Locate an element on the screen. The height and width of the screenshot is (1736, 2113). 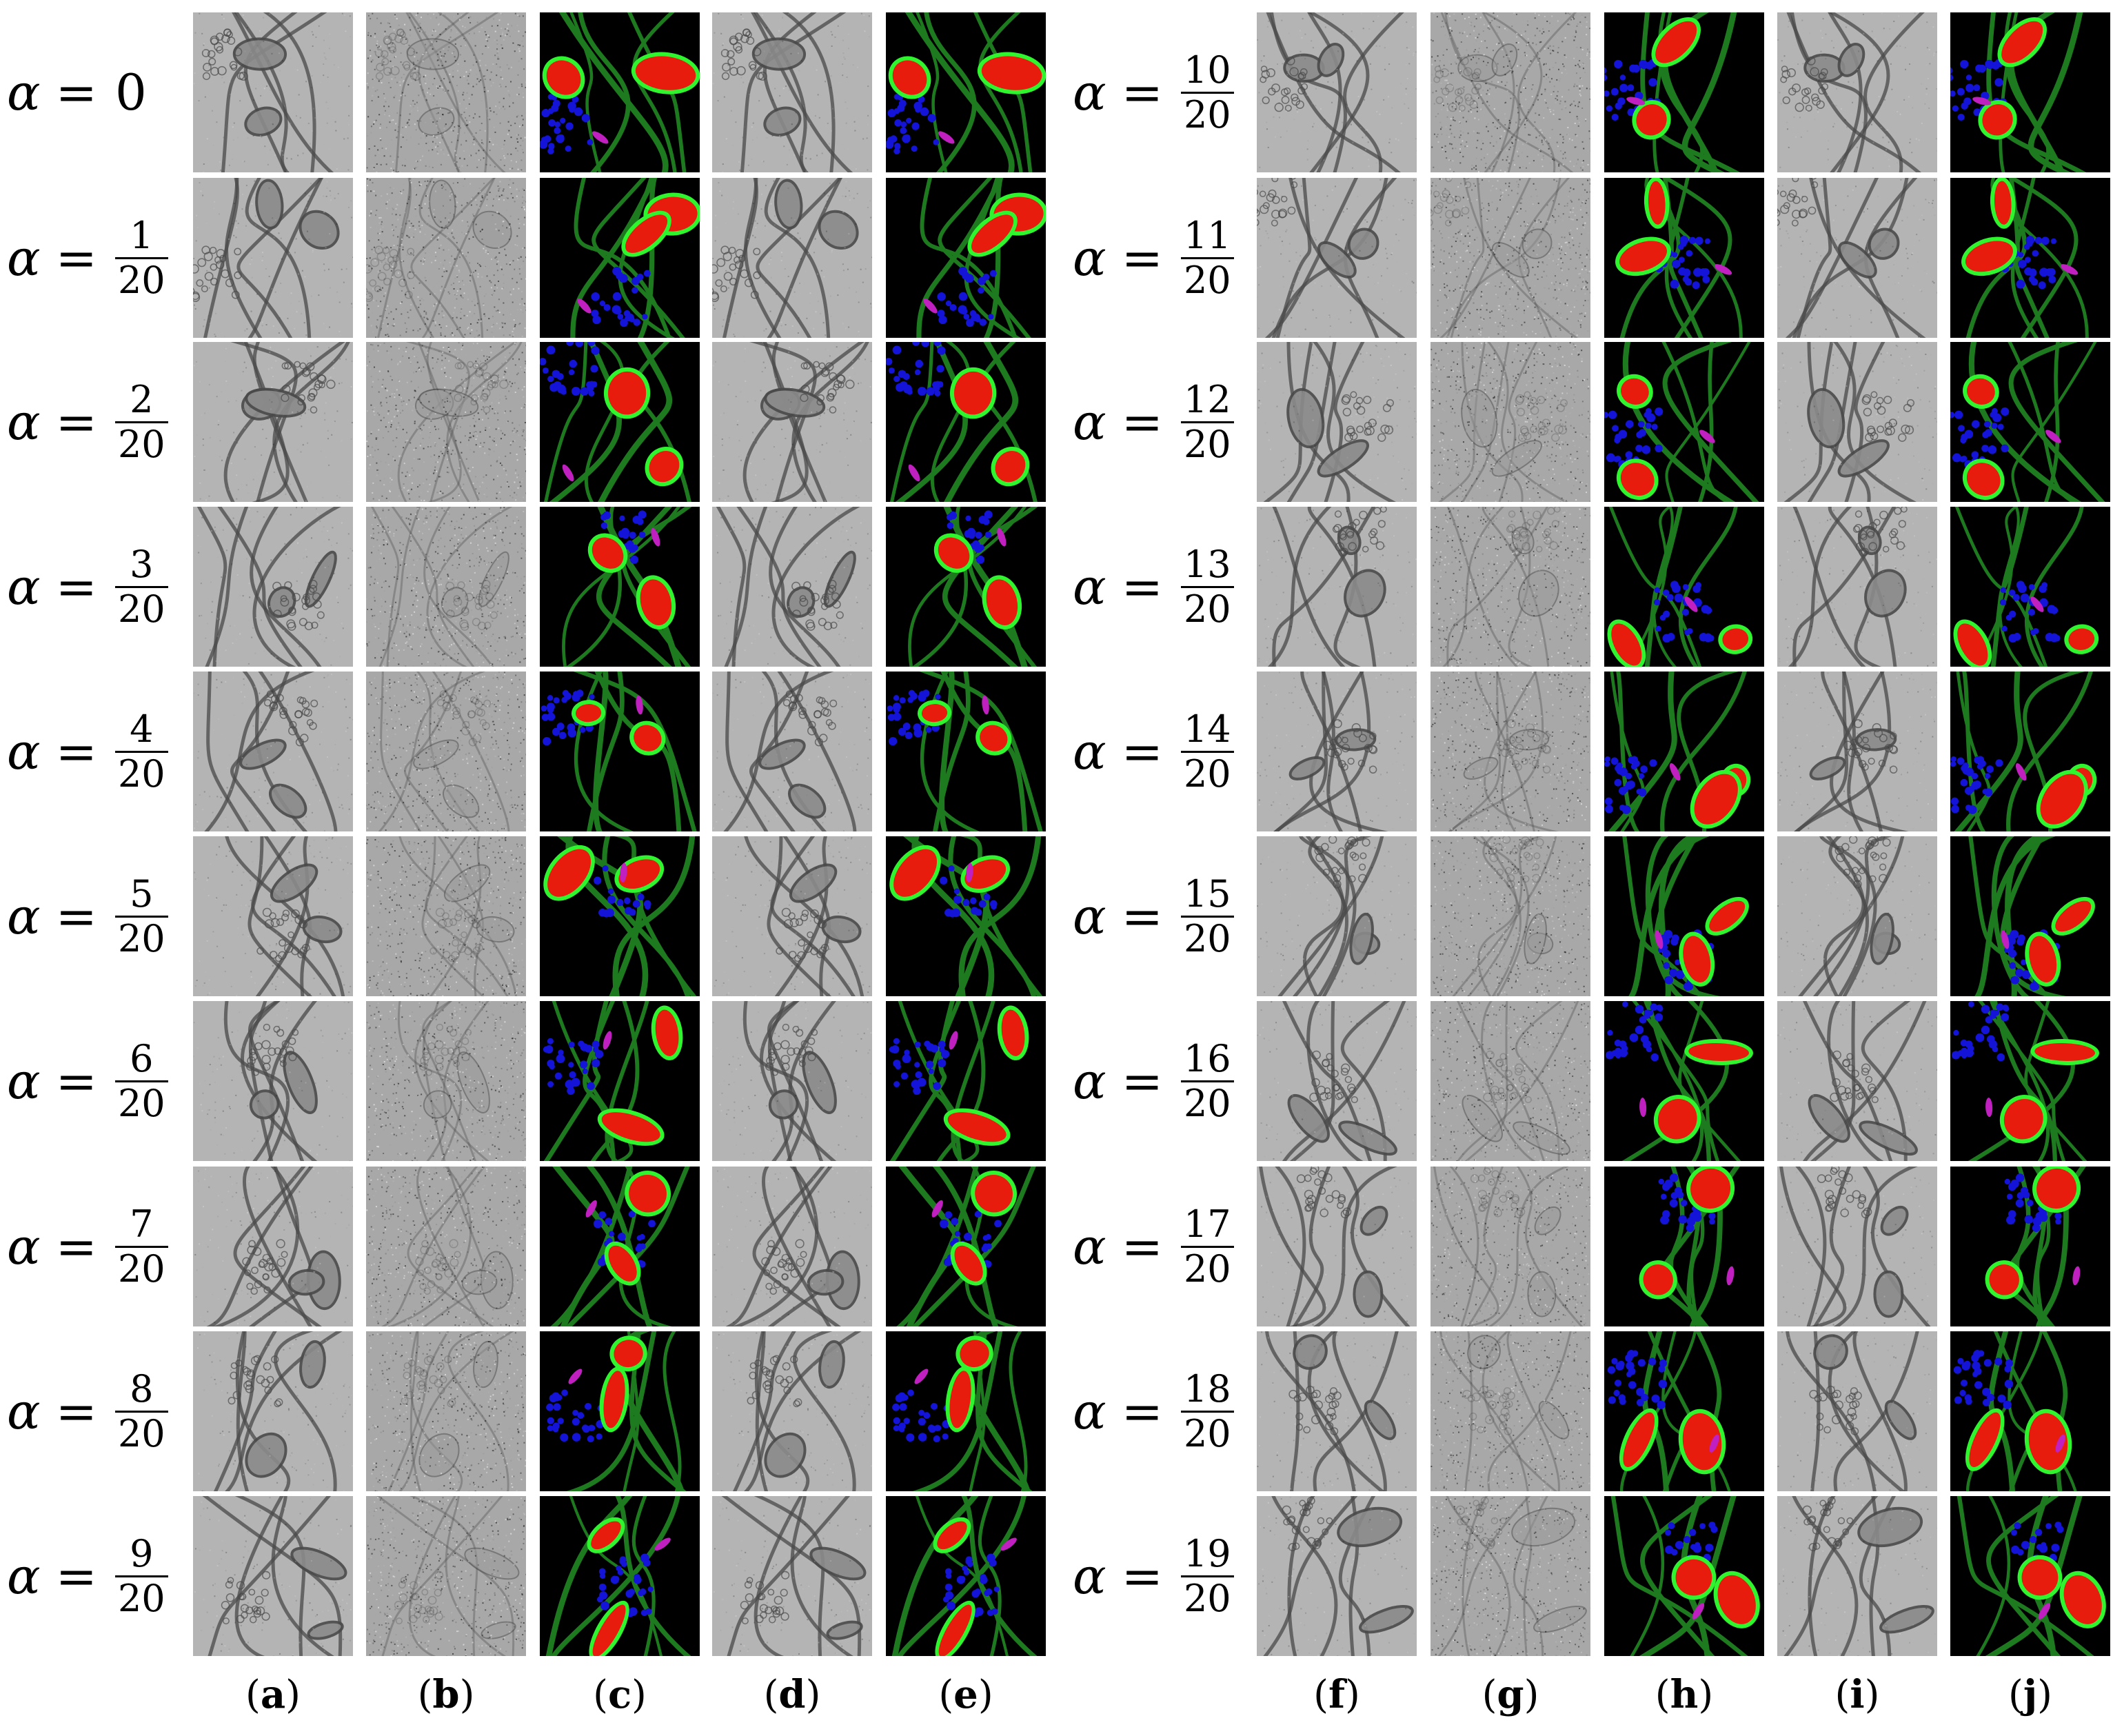
alpha-label: α = 12 20 is located at coordinates (1153, 422).